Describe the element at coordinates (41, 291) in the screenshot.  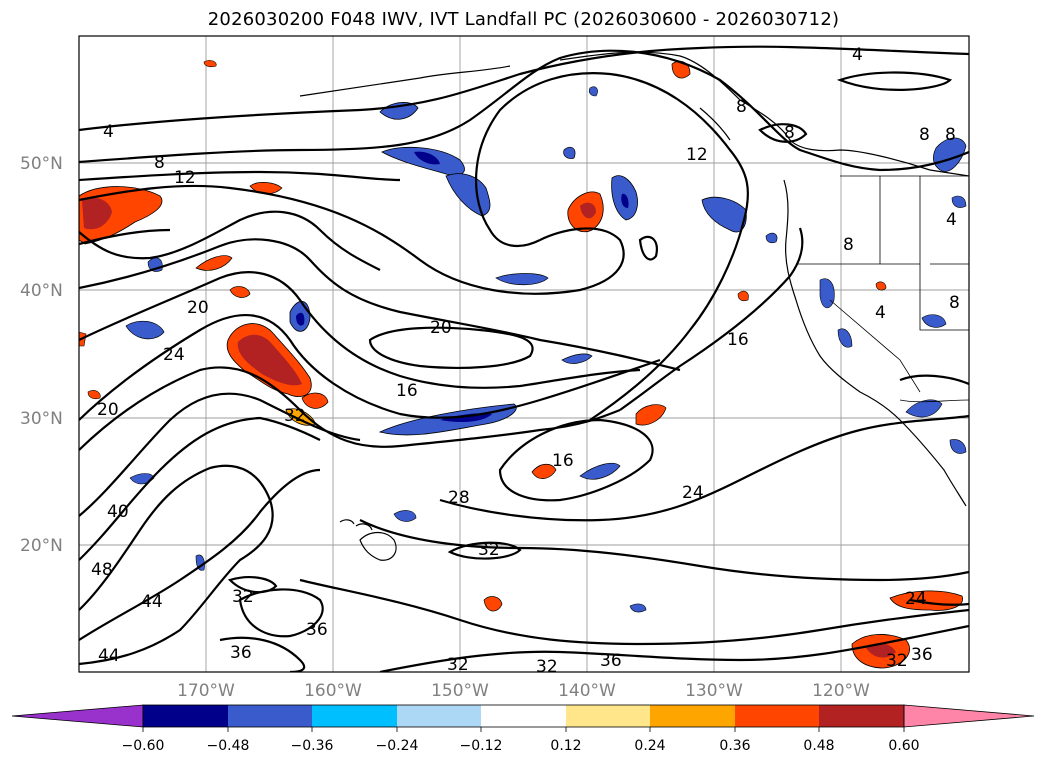
I see `lat-label: 40°N` at that location.